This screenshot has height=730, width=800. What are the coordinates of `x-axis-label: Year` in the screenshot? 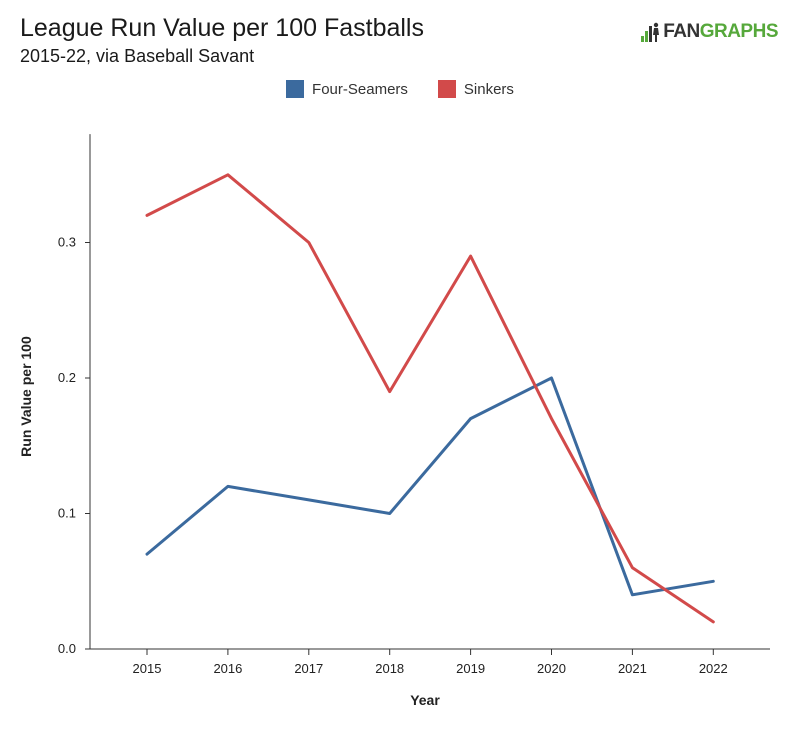 It's located at (425, 700).